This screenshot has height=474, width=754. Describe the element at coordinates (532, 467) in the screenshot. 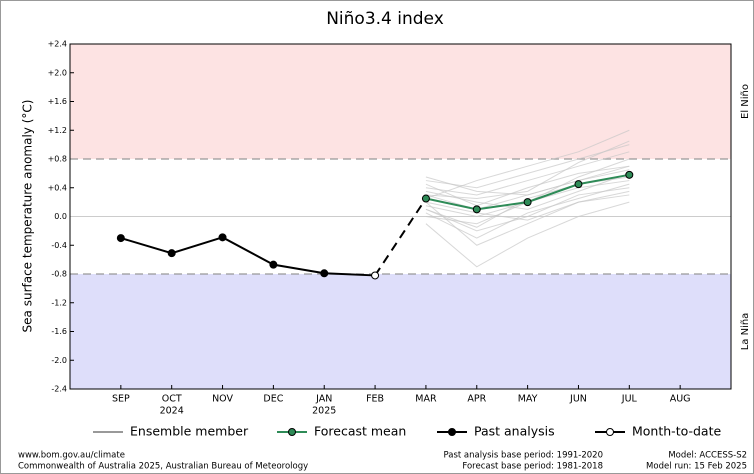

I see `footer-text: Forecast base period: 1981-2018` at that location.